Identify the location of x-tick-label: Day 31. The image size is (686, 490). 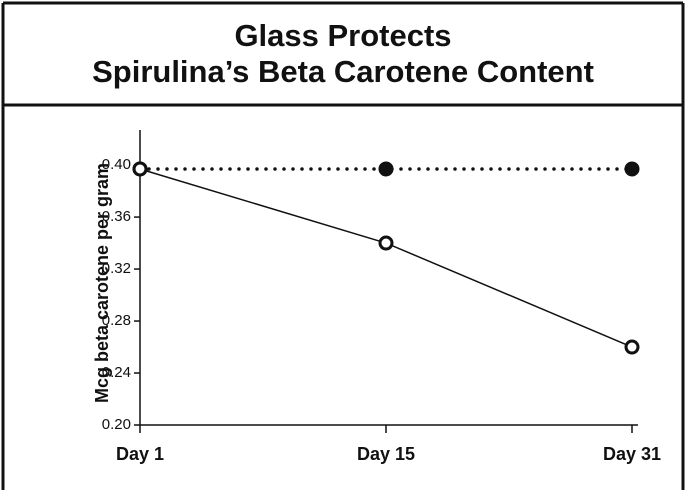
(632, 454).